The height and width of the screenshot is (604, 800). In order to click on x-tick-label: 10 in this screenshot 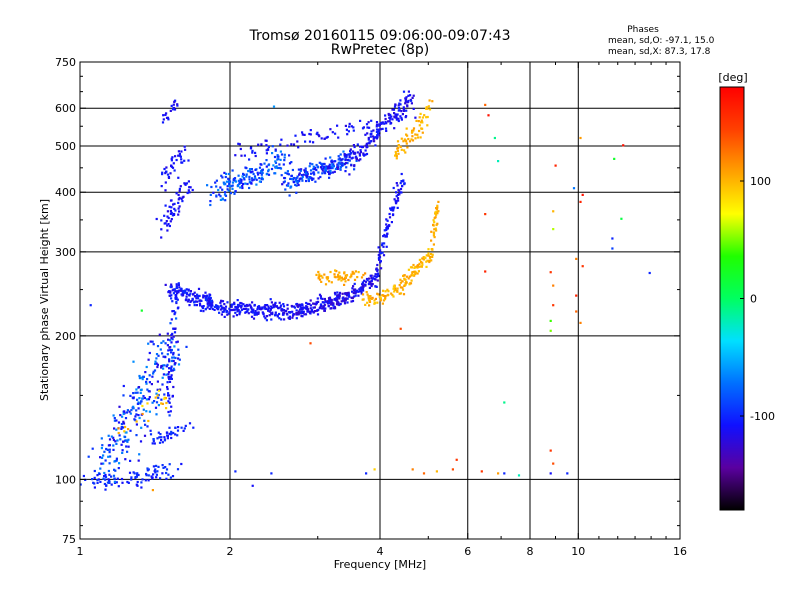, I will do `click(578, 551)`.